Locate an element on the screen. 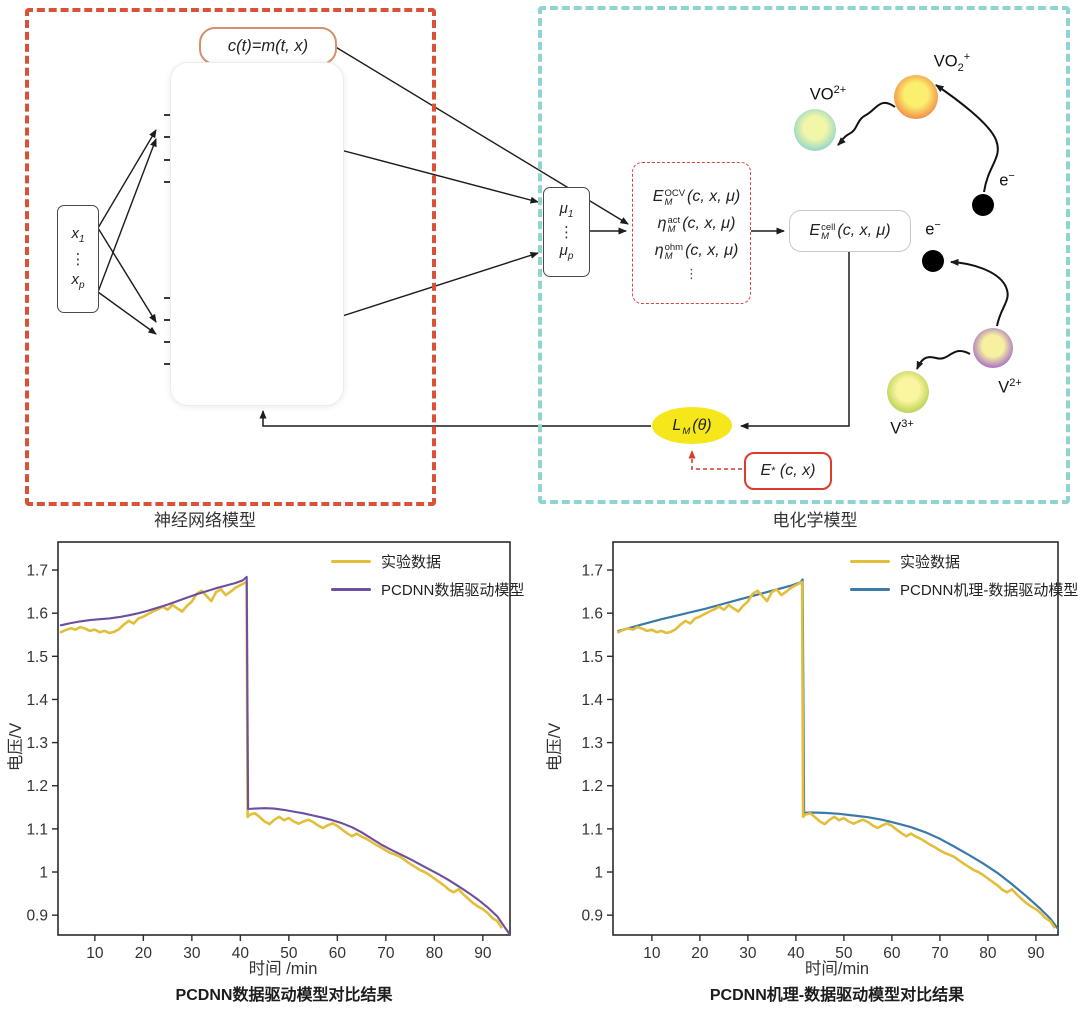  vo2-to-vo2plus-wavy-arrow is located at coordinates (866, 123).